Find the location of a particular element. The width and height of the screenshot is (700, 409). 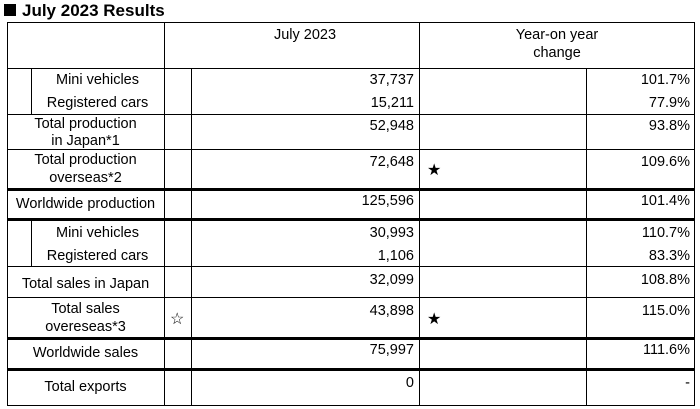

yoy-ww-prod: 101.4% is located at coordinates (665, 201).